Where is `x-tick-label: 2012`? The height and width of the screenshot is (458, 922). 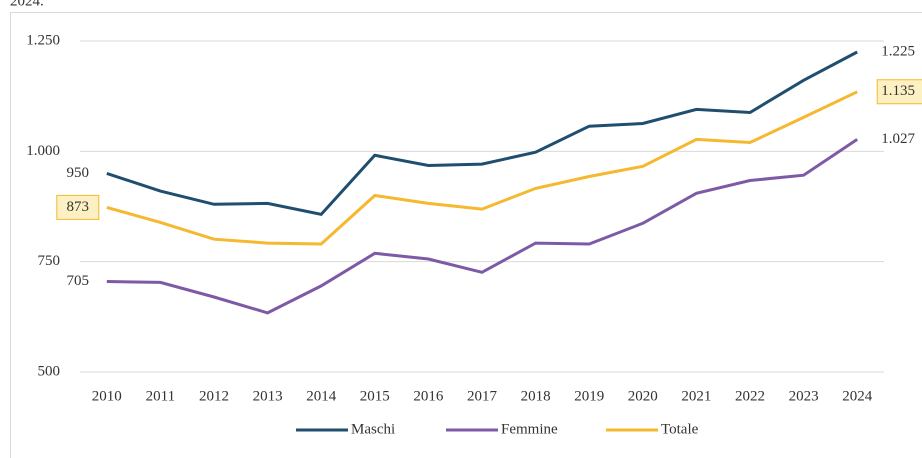
x-tick-label: 2012 is located at coordinates (214, 396).